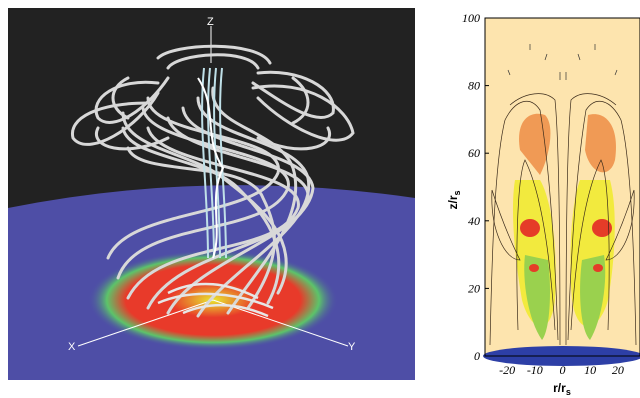 Image resolution: width=640 pixels, height=398 pixels. Describe the element at coordinates (474, 221) in the screenshot. I see `y-tick-label: 40` at that location.